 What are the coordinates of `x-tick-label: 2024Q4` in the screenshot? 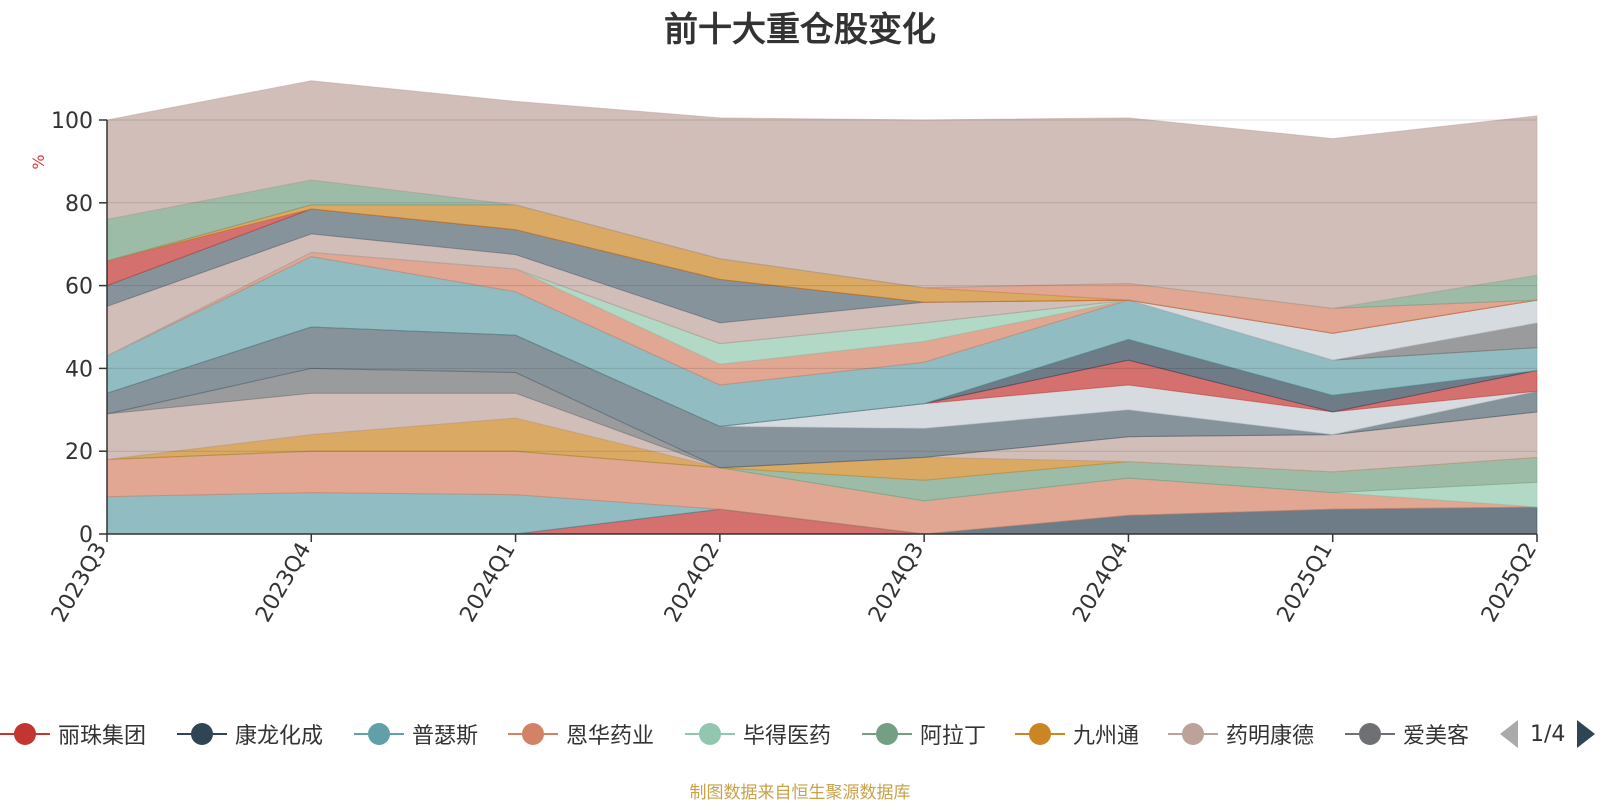 It's located at (1100, 583).